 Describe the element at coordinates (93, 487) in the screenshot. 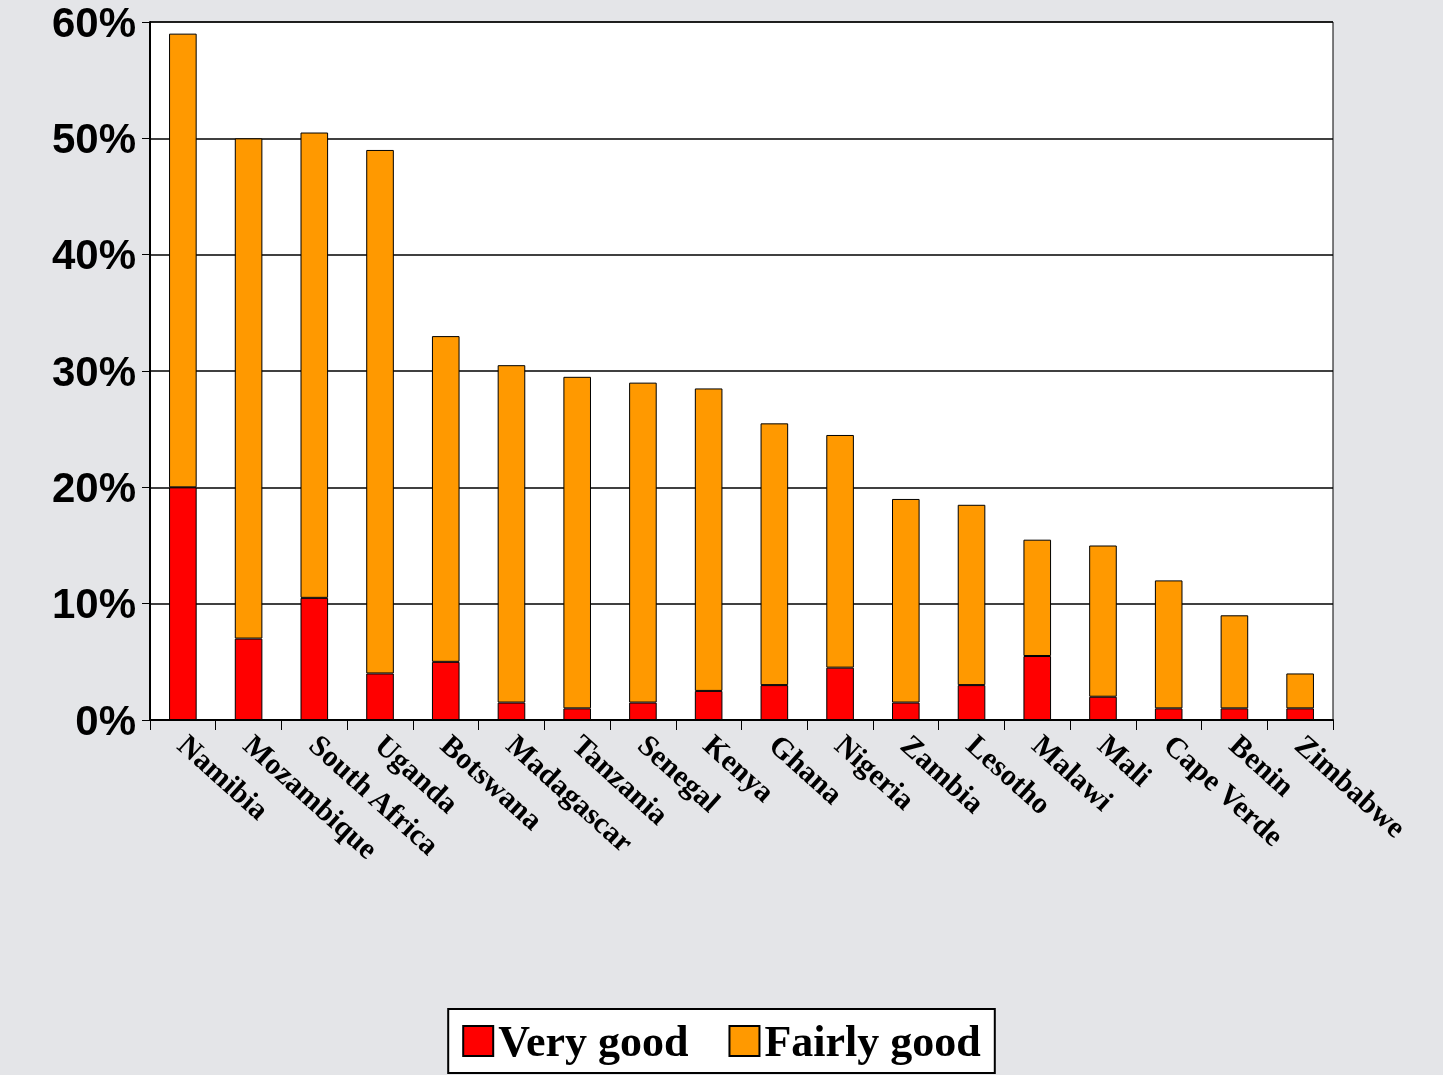

I see `y-tick-label: 20%` at that location.